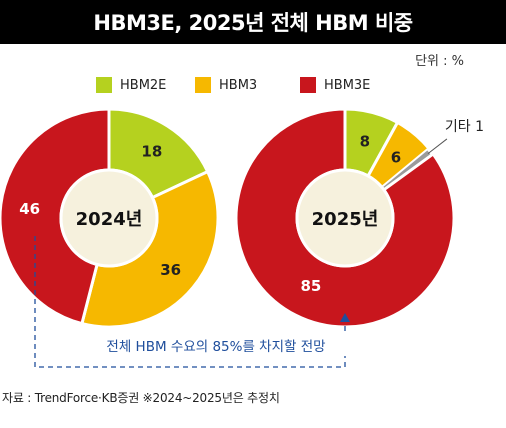 This screenshot has width=506, height=428. I want to click on title-bar: HBM3E, 2025년 전체 HBM 비중, so click(253, 22).